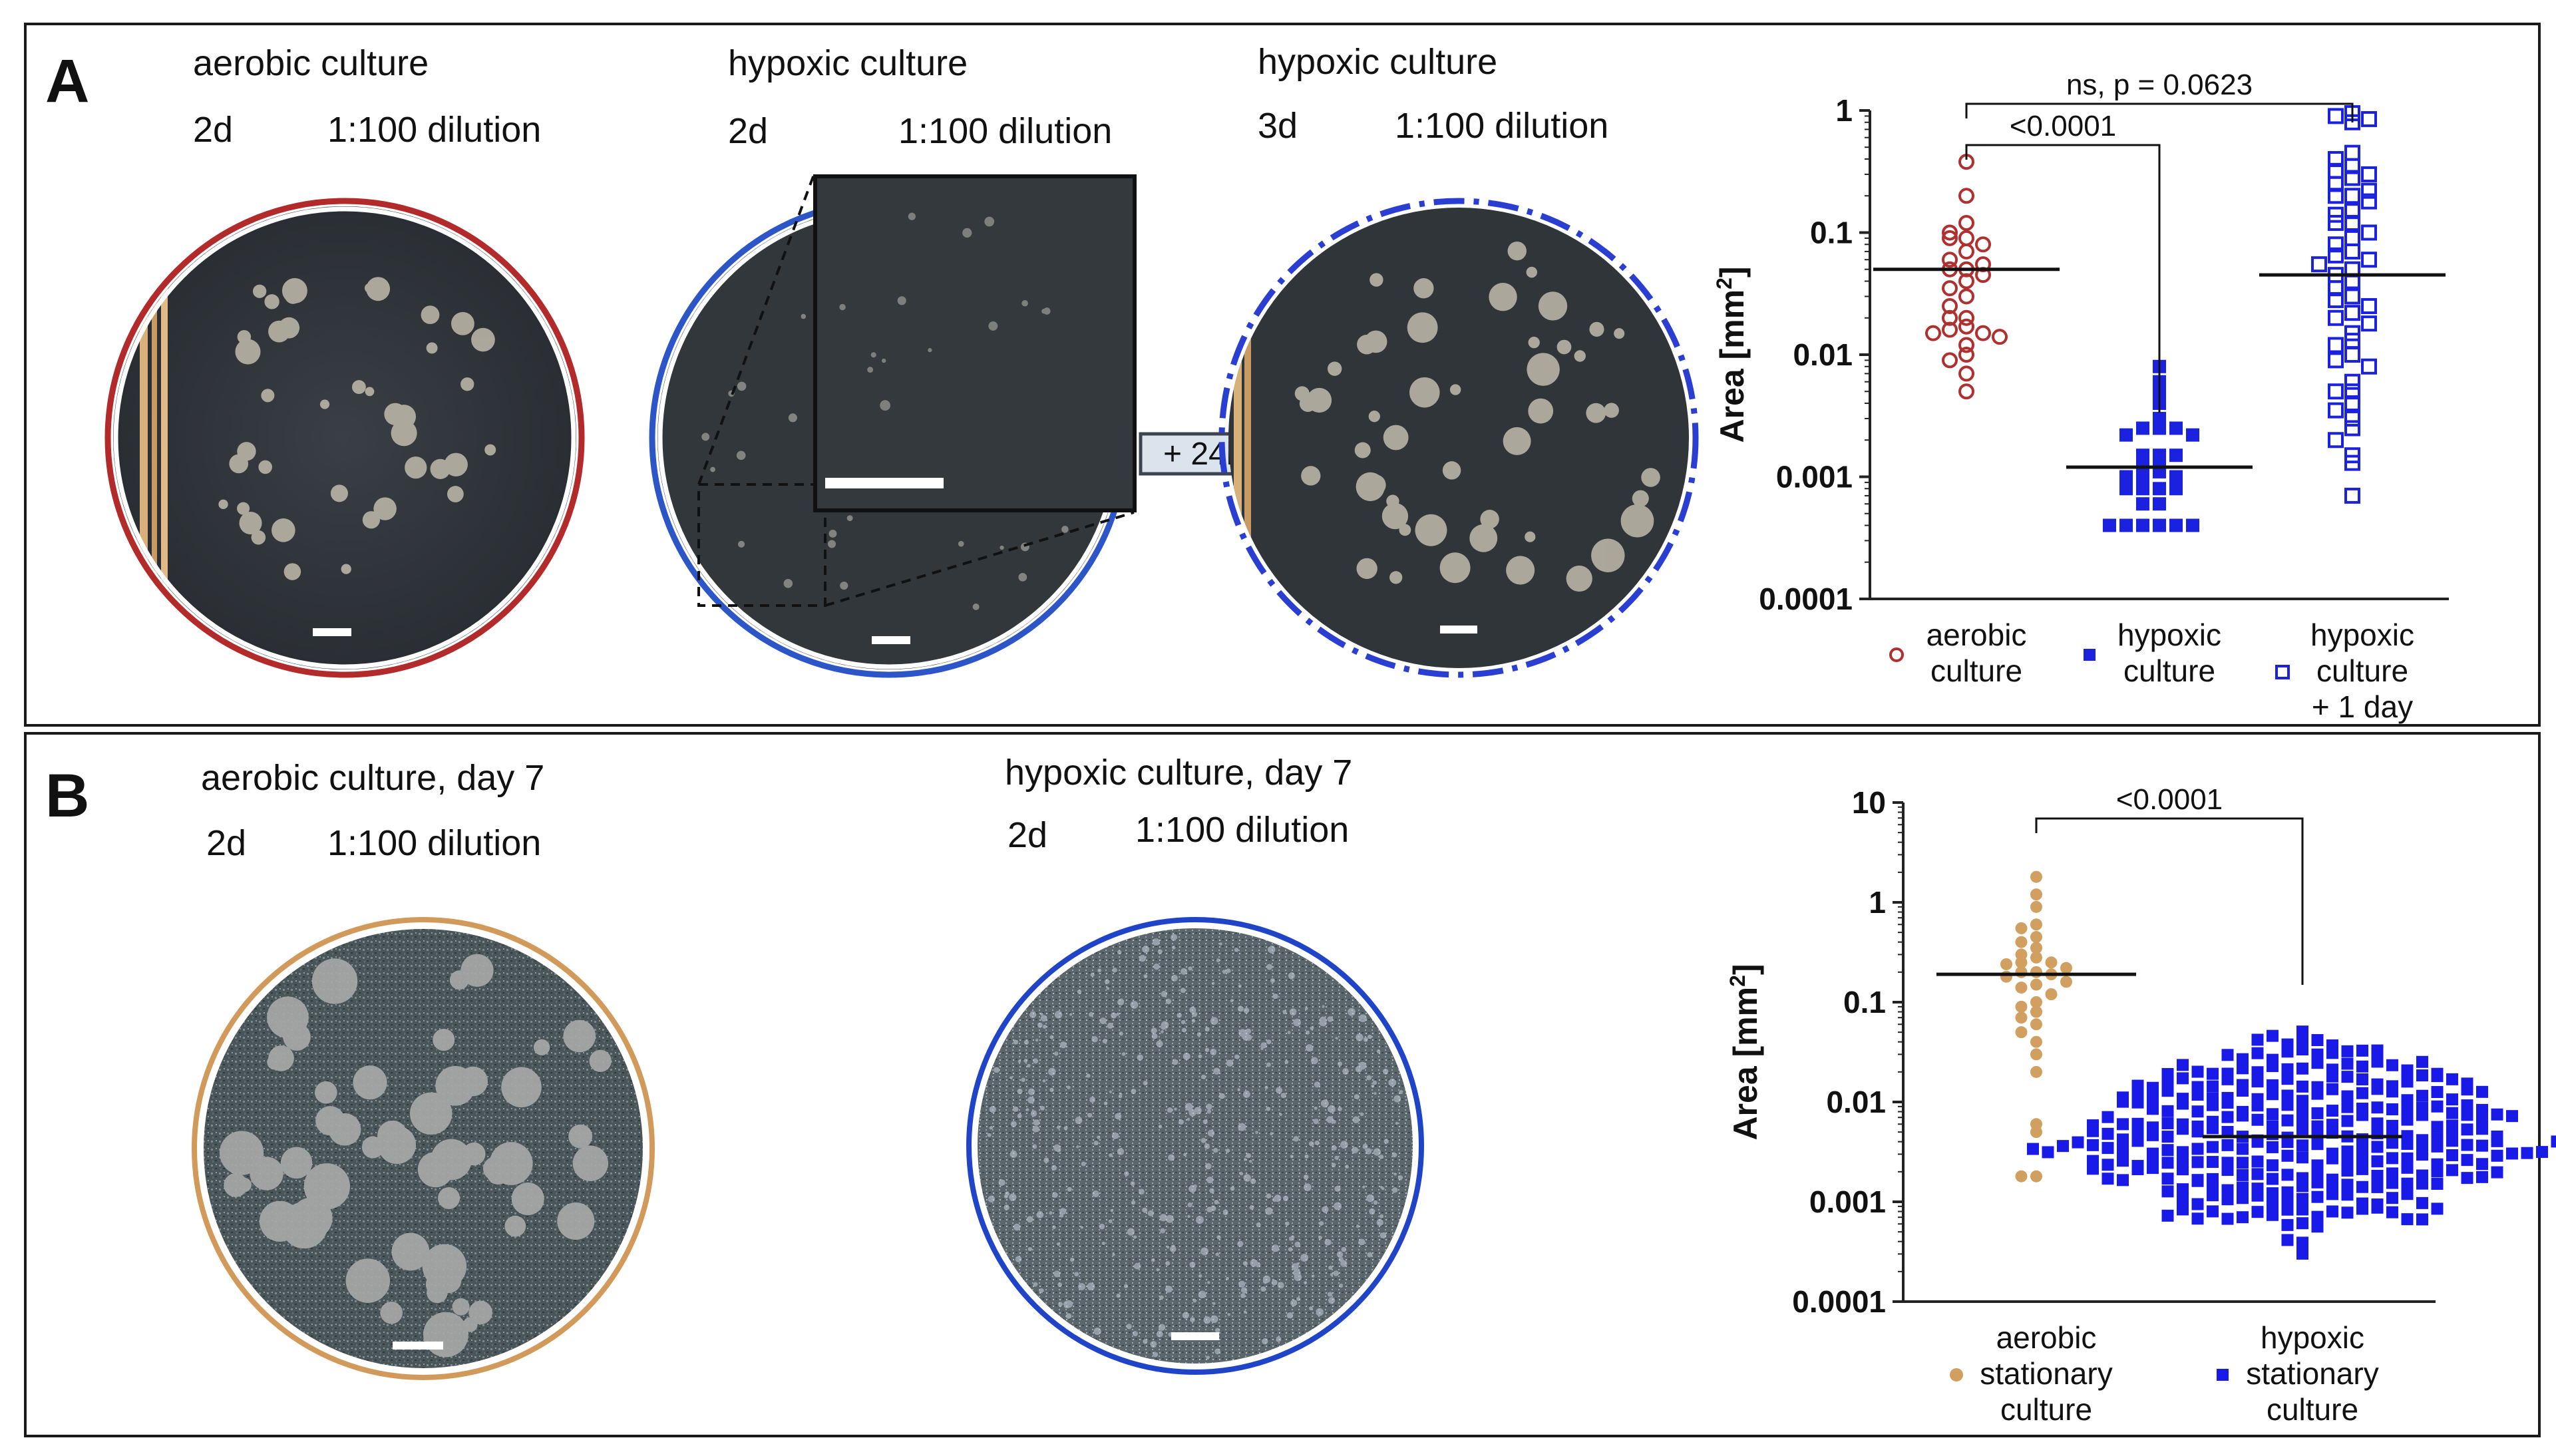 The width and height of the screenshot is (2556, 1456). Describe the element at coordinates (1458, 630) in the screenshot. I see `scale-bar` at that location.